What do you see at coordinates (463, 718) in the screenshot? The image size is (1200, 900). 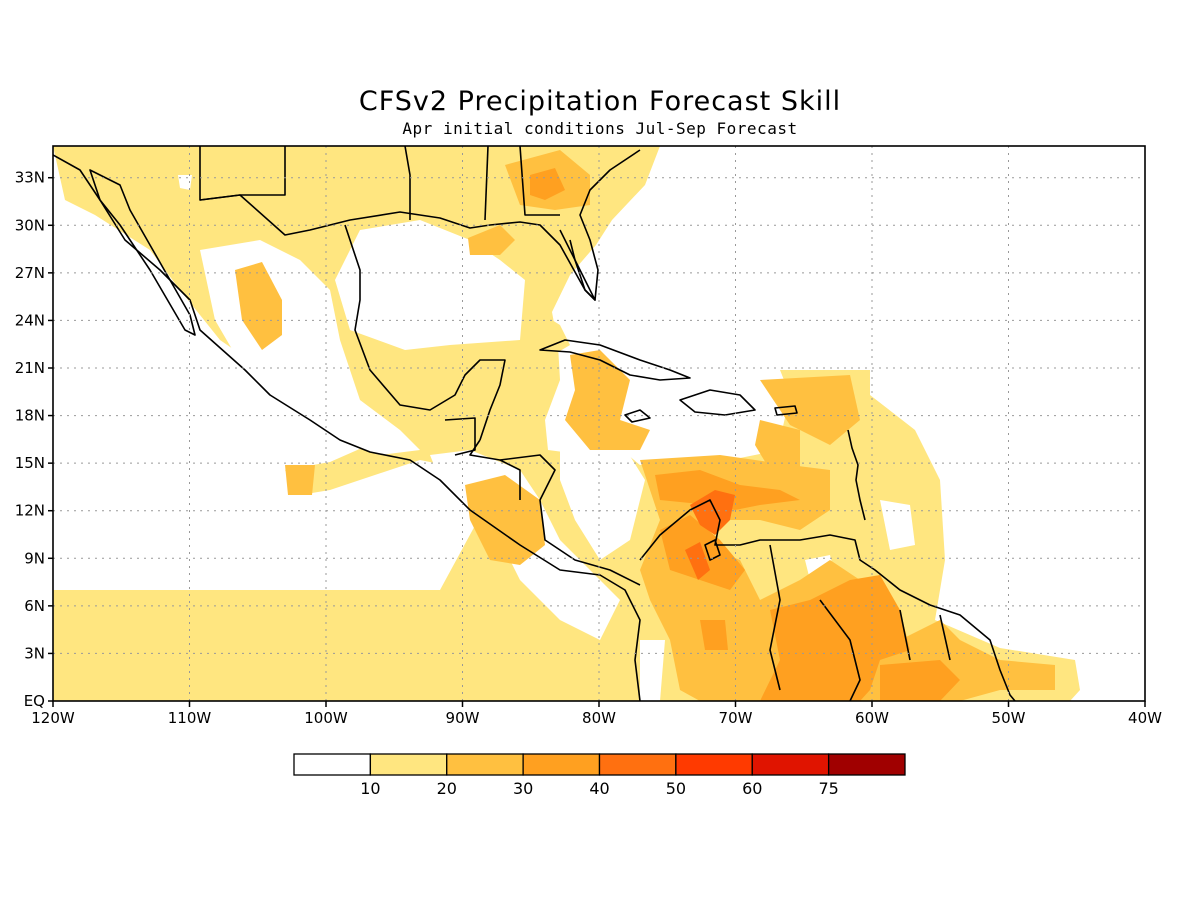 I see `lon-label: 90W` at bounding box center [463, 718].